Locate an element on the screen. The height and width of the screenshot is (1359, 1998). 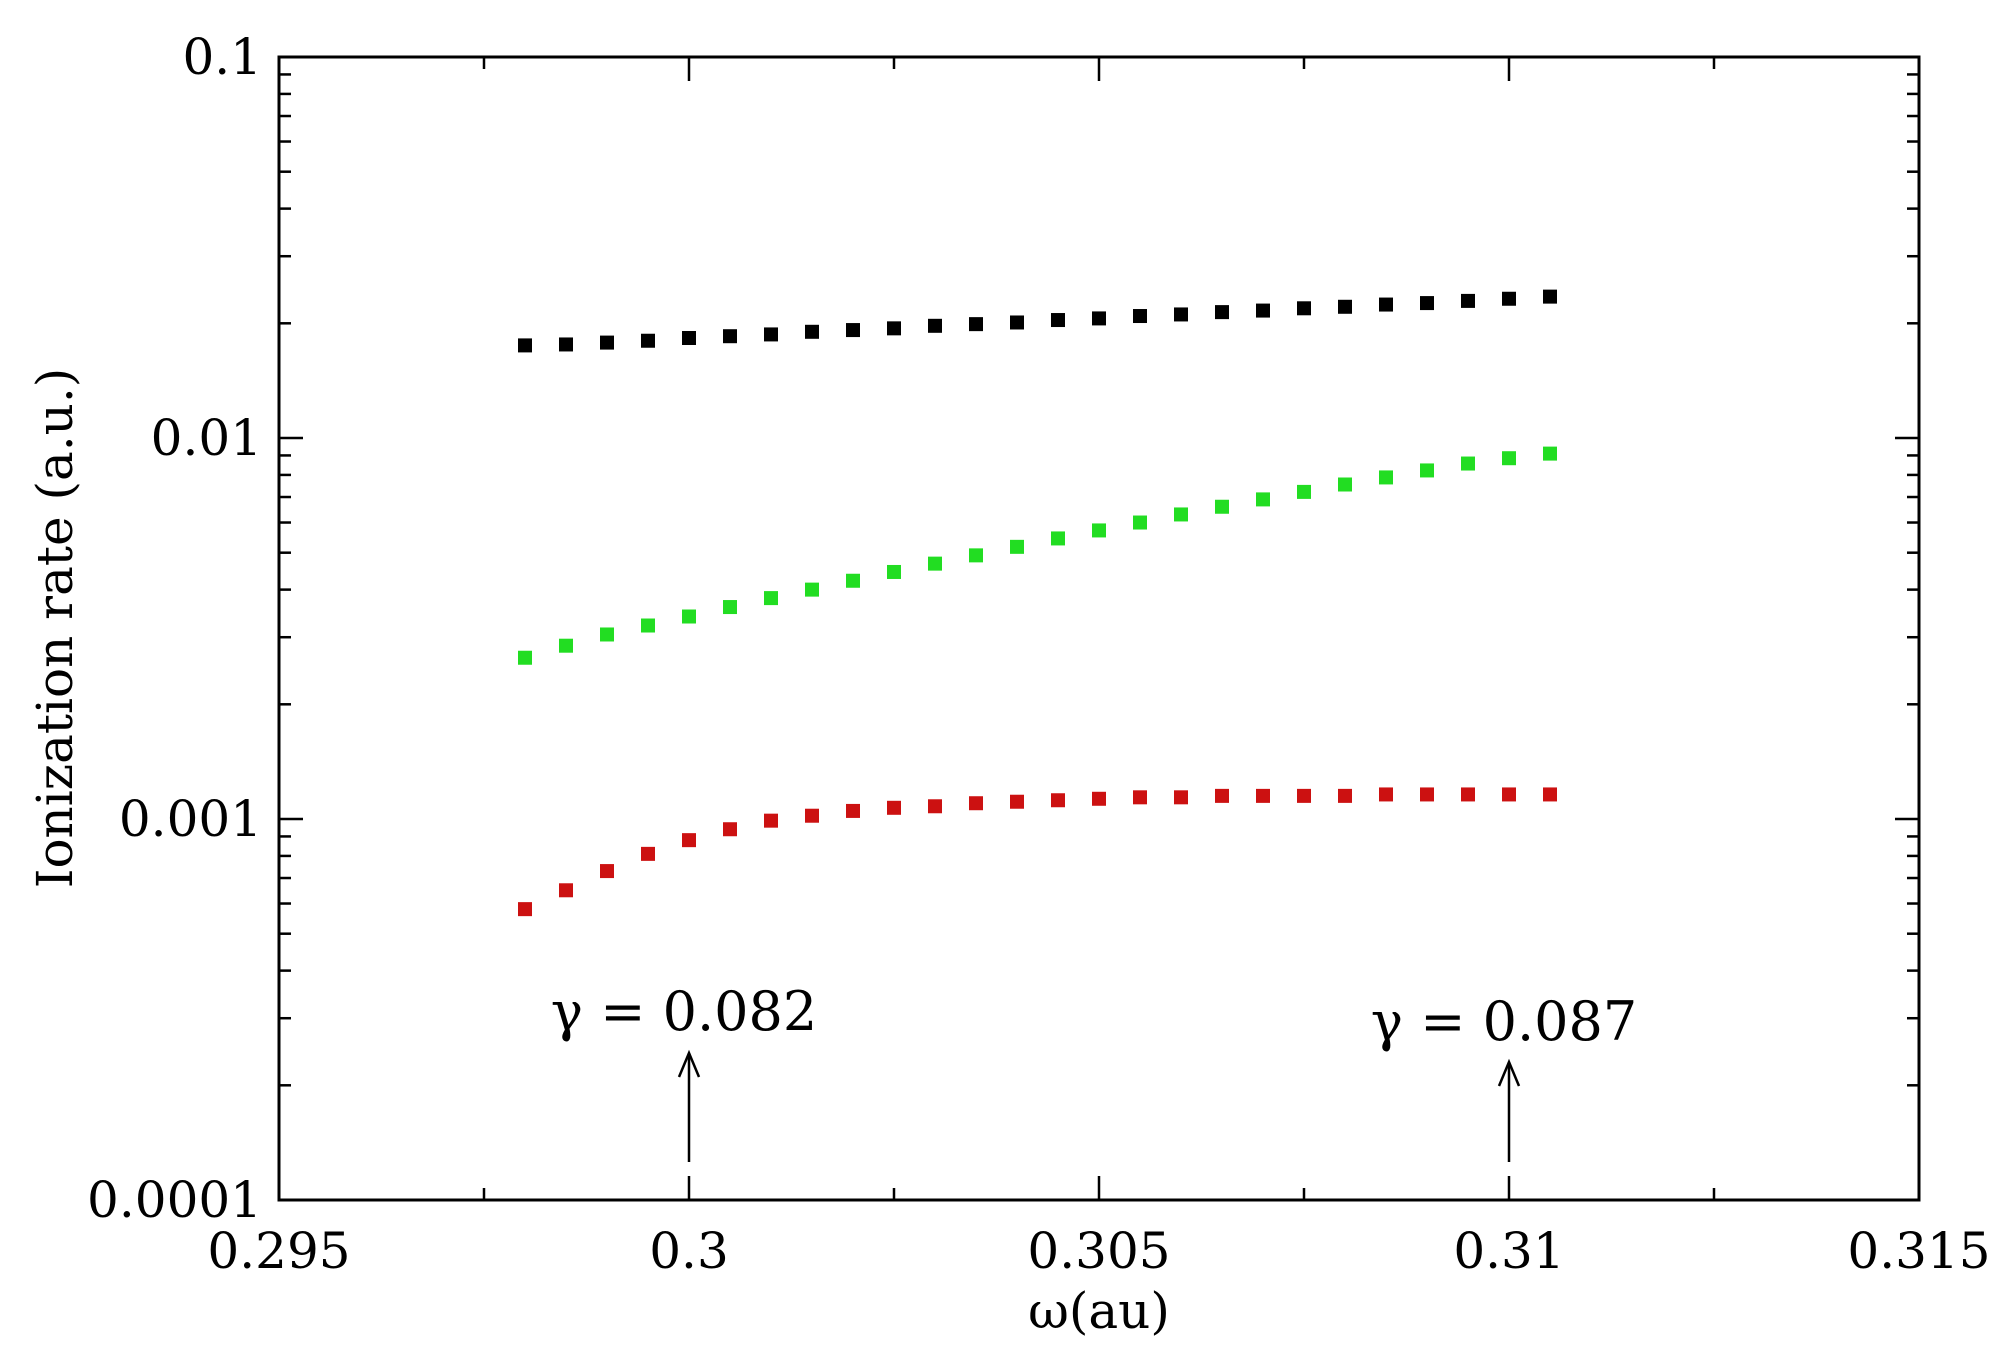
x-tick-labels: 0.295 0.3 0.305 0.31 0.315 is located at coordinates (1098, 1251).